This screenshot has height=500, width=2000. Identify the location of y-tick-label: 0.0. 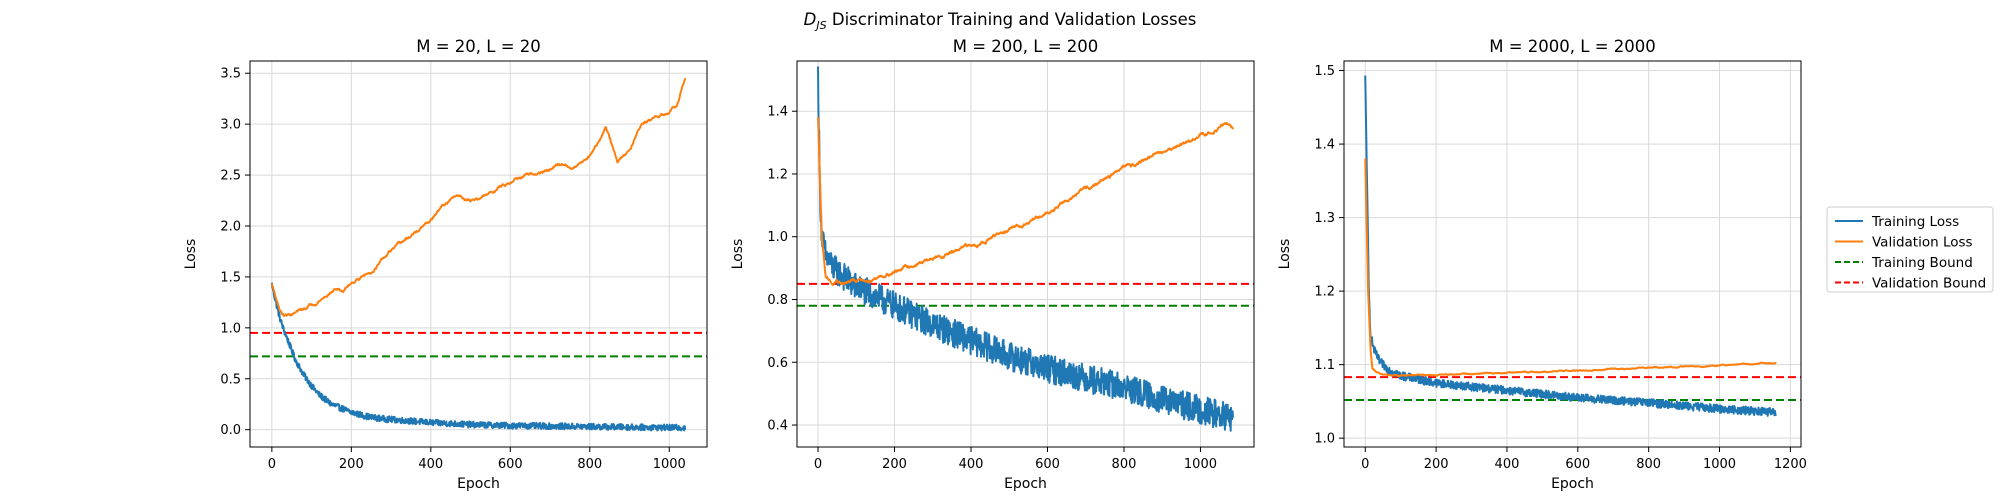
(230, 430).